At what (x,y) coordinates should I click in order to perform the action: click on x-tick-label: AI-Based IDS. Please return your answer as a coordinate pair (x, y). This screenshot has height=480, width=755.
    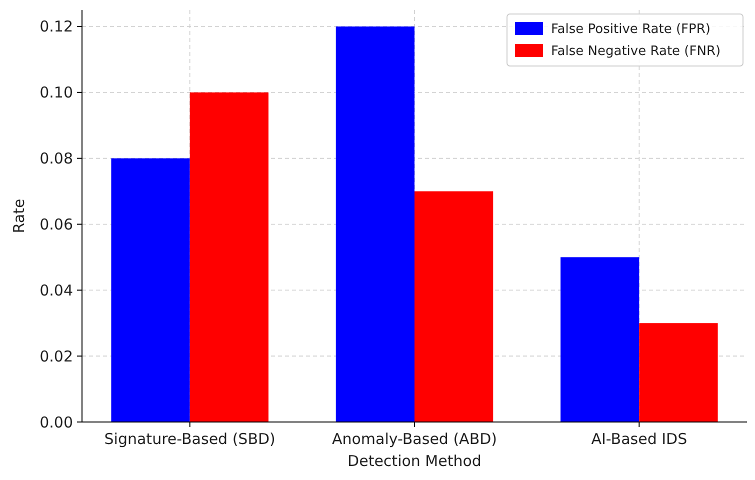
    Looking at the image, I should click on (639, 439).